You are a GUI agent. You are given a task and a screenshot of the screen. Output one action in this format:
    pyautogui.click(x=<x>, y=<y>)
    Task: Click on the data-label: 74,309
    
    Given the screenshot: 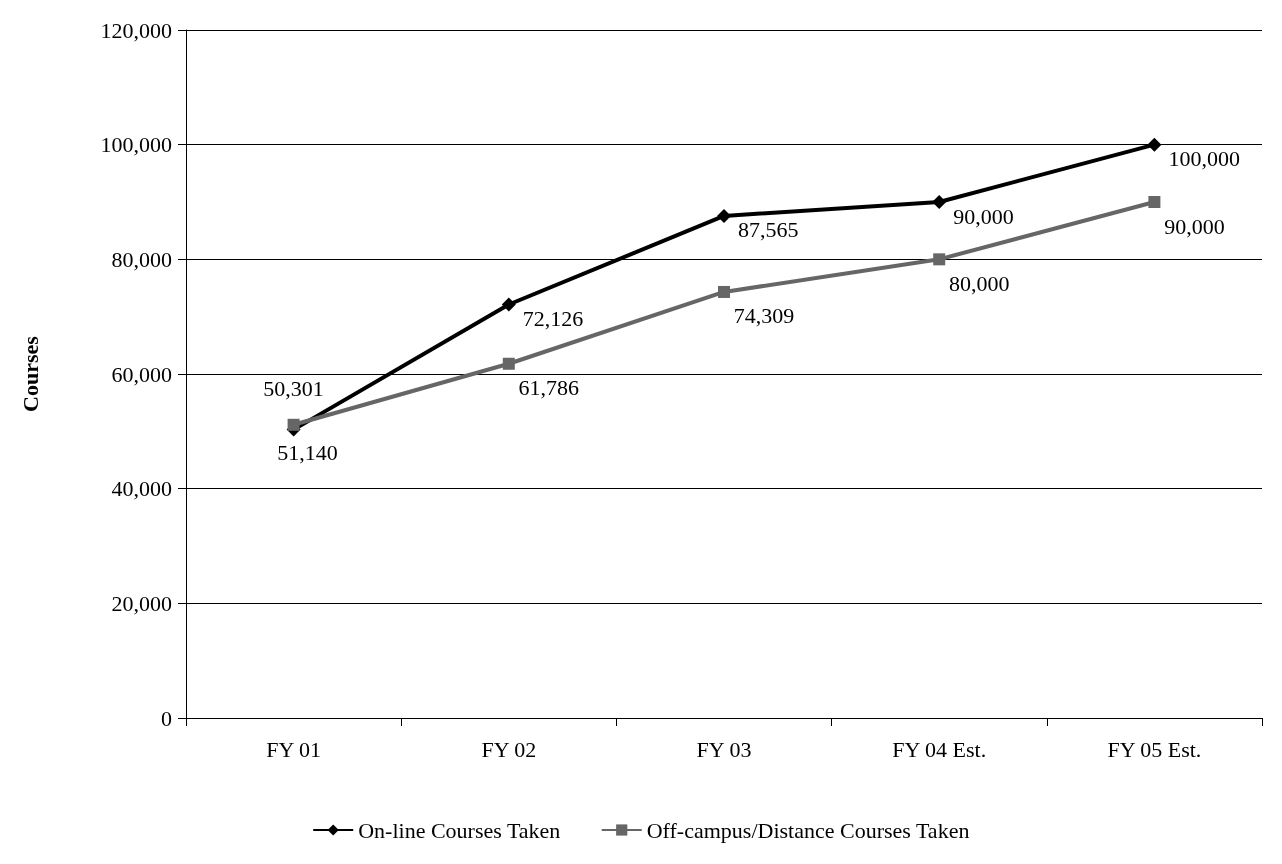 What is the action you would take?
    pyautogui.click(x=764, y=316)
    